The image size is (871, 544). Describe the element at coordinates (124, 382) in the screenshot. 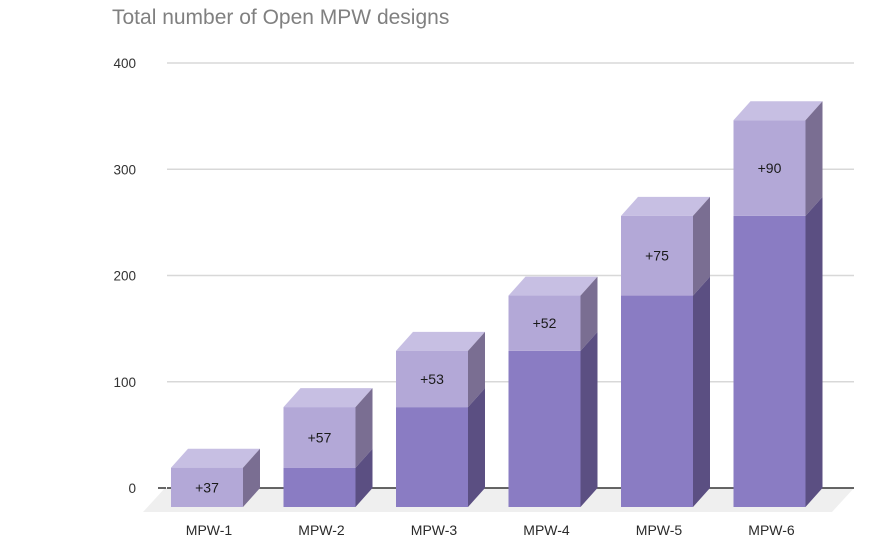

I see `y-tick-label: 100` at that location.